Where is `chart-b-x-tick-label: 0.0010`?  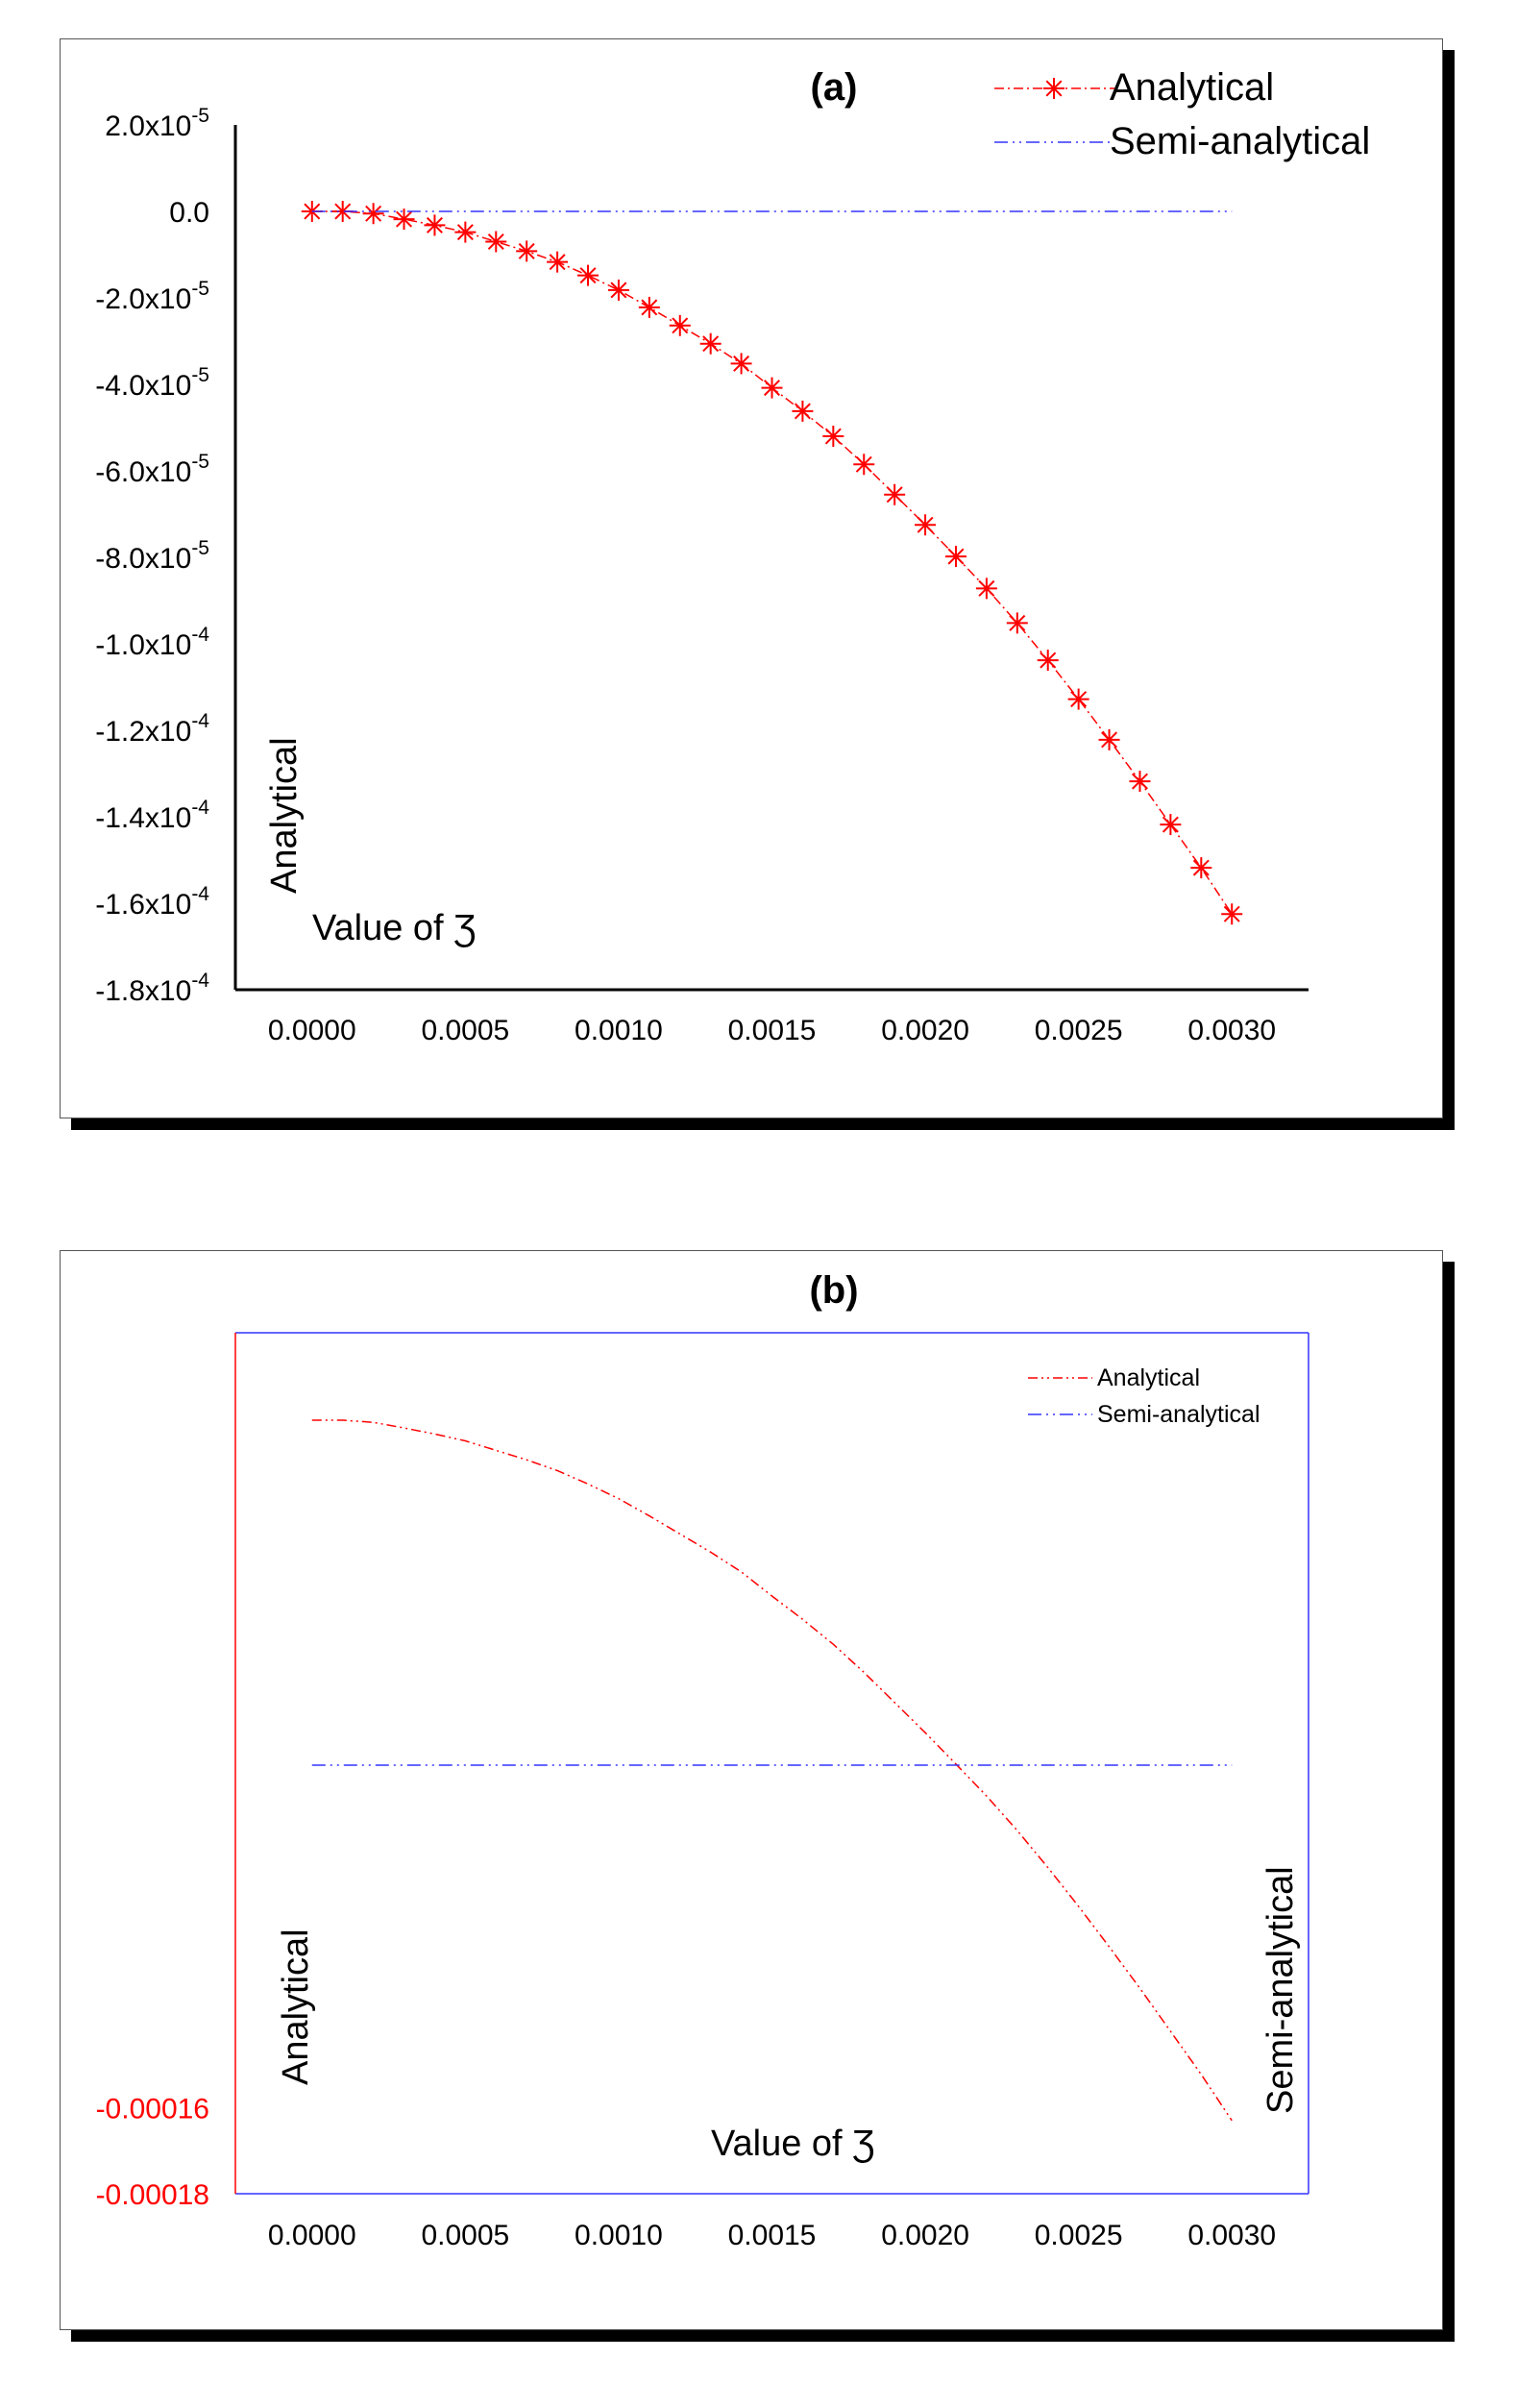 chart-b-x-tick-label: 0.0010 is located at coordinates (619, 2236).